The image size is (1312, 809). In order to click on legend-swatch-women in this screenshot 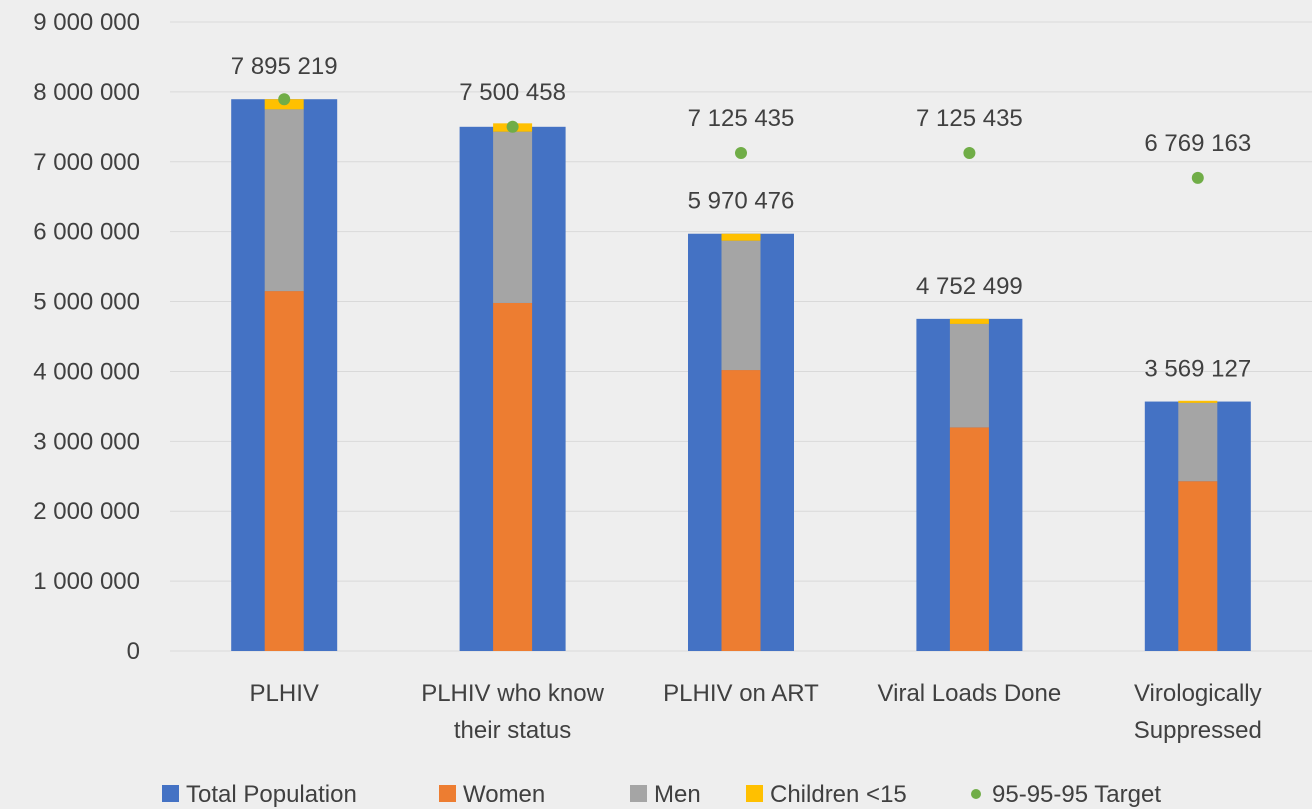, I will do `click(447, 793)`.